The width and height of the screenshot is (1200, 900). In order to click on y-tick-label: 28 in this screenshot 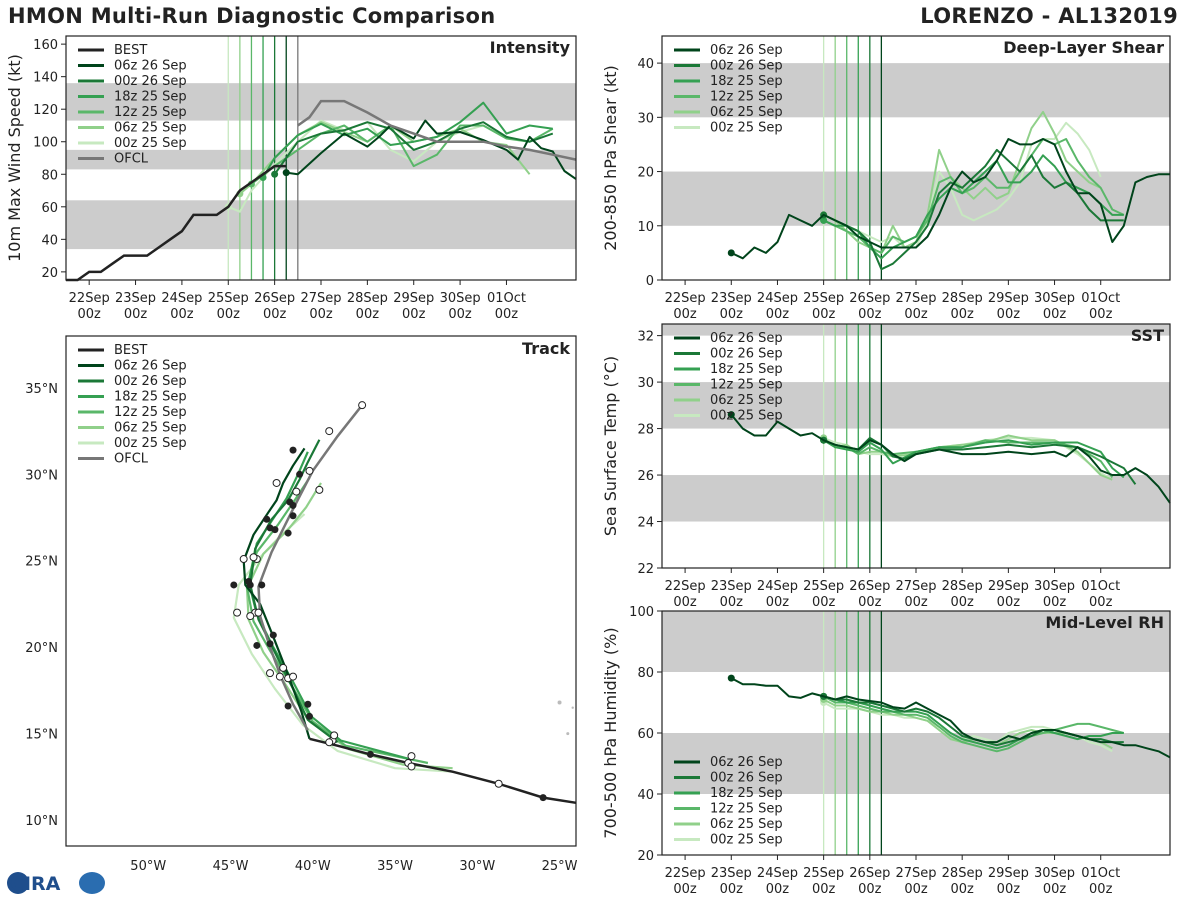, I will do `click(645, 430)`.